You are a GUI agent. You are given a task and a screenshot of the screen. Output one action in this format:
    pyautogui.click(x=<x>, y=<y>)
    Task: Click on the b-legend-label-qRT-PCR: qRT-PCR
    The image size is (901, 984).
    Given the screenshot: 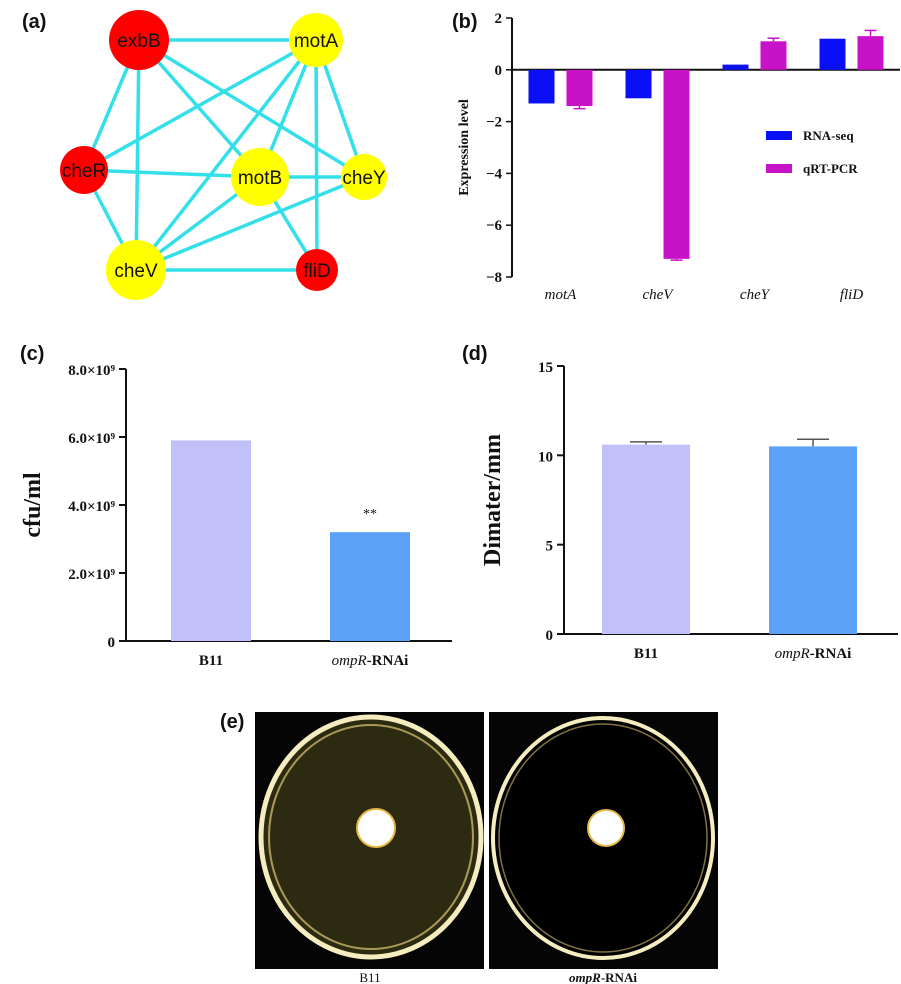 What is the action you would take?
    pyautogui.click(x=830, y=168)
    